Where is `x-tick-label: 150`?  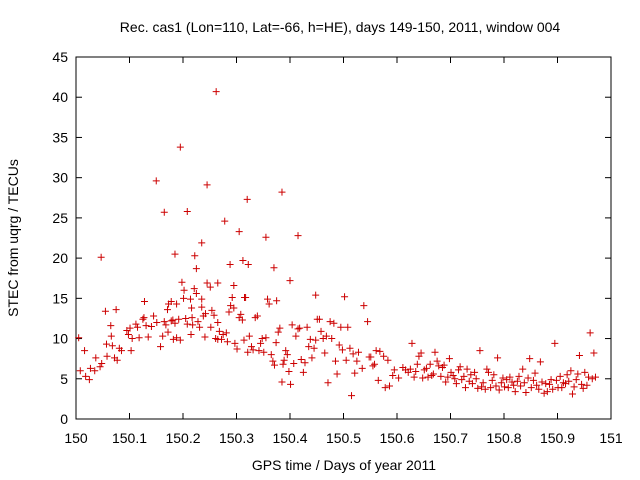 x-tick-label: 150 is located at coordinates (76, 438).